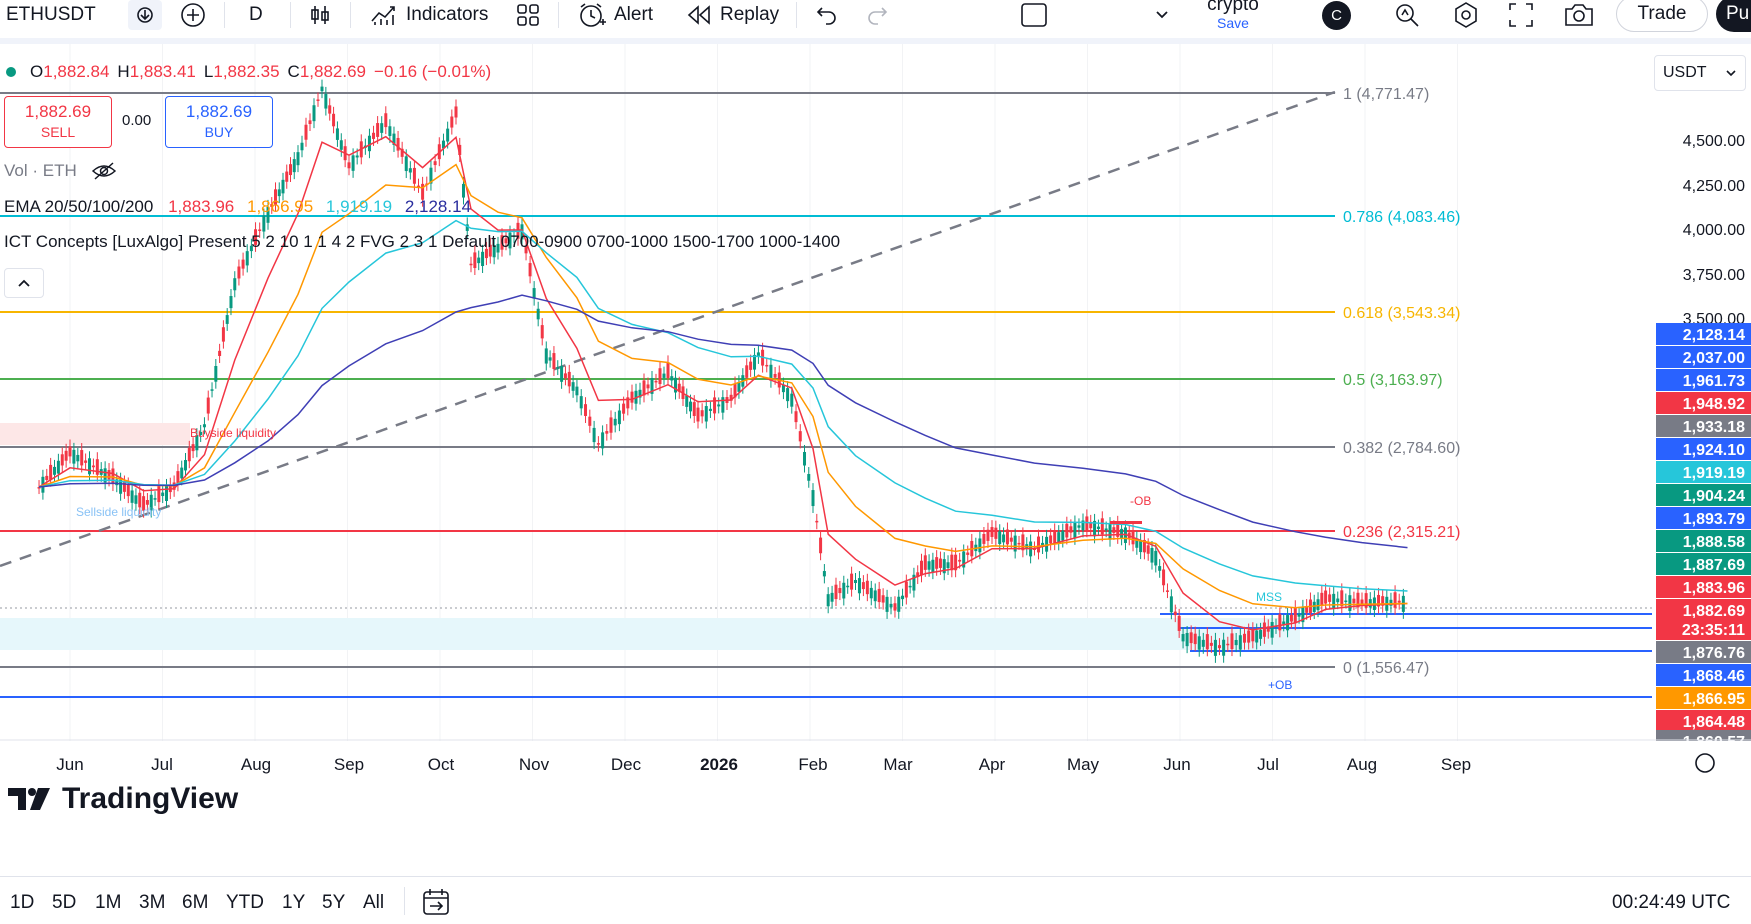 The image size is (1751, 924). Describe the element at coordinates (878, 15) in the screenshot. I see `redo-button` at that location.